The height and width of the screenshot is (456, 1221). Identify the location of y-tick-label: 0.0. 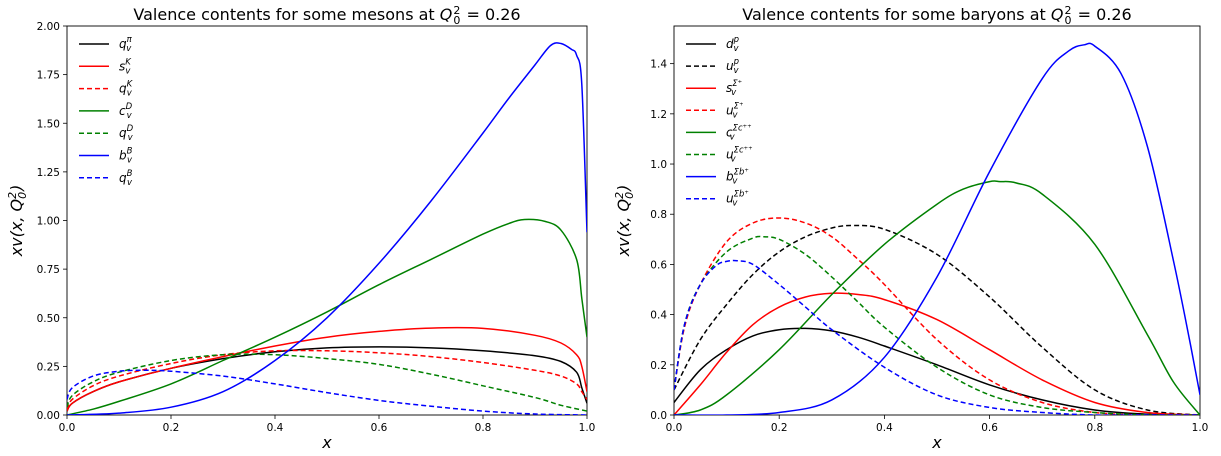
(658, 416).